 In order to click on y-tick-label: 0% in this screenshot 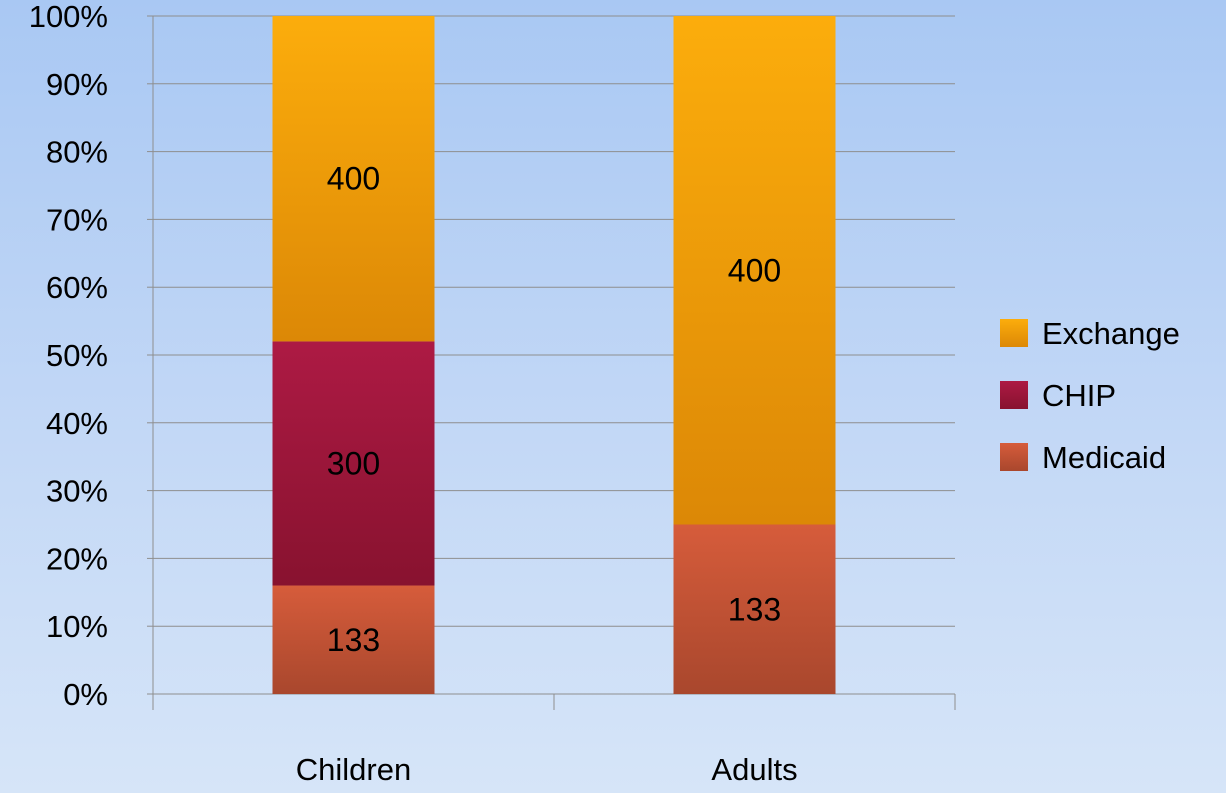, I will do `click(85, 694)`.